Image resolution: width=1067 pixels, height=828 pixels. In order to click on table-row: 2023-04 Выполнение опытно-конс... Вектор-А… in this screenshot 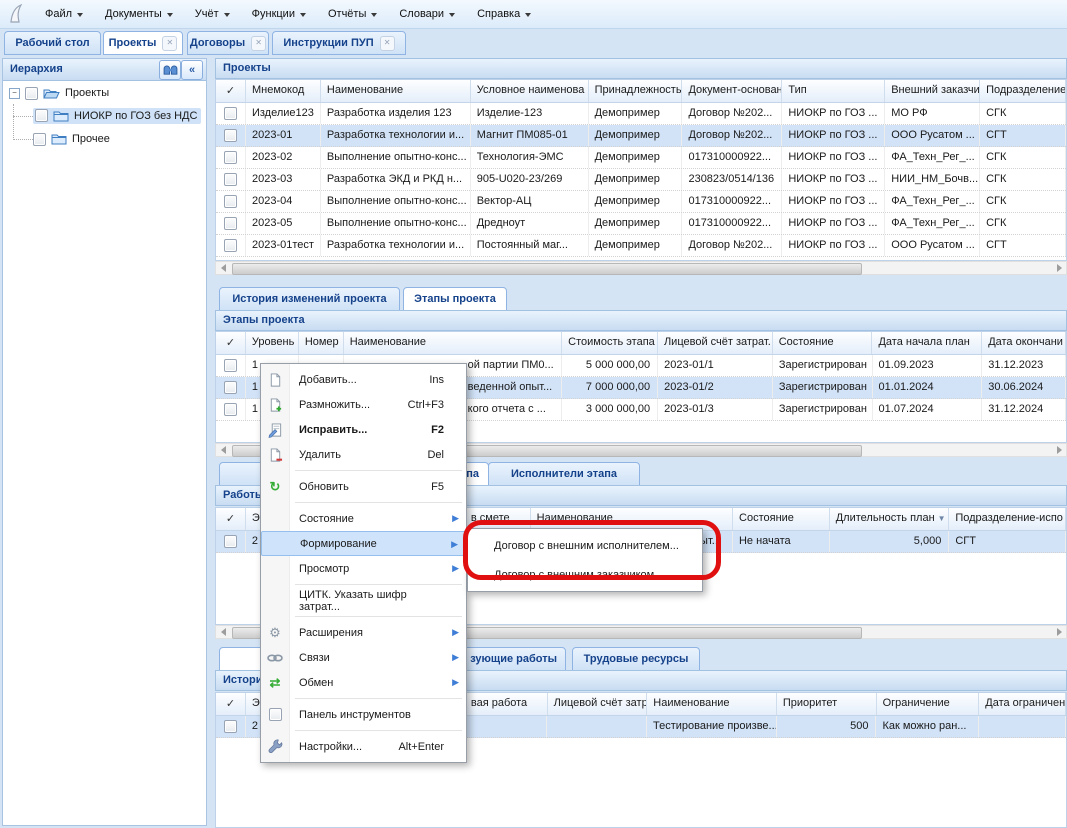, I will do `click(641, 202)`.